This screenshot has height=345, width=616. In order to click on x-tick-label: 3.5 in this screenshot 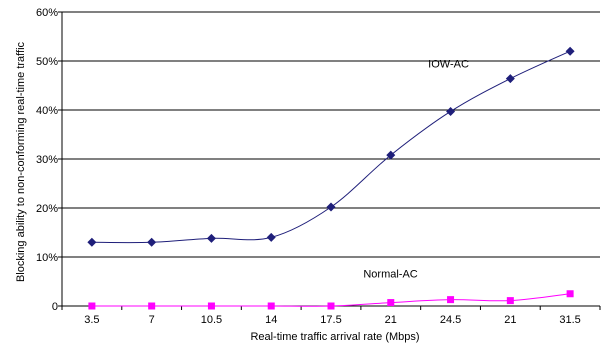, I will do `click(91, 320)`.